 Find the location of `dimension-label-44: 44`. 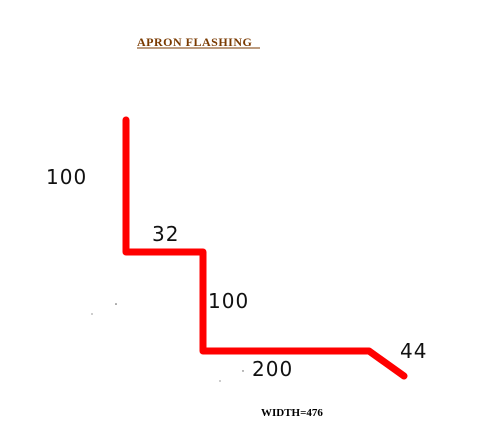

dimension-label-44: 44 is located at coordinates (413, 351).